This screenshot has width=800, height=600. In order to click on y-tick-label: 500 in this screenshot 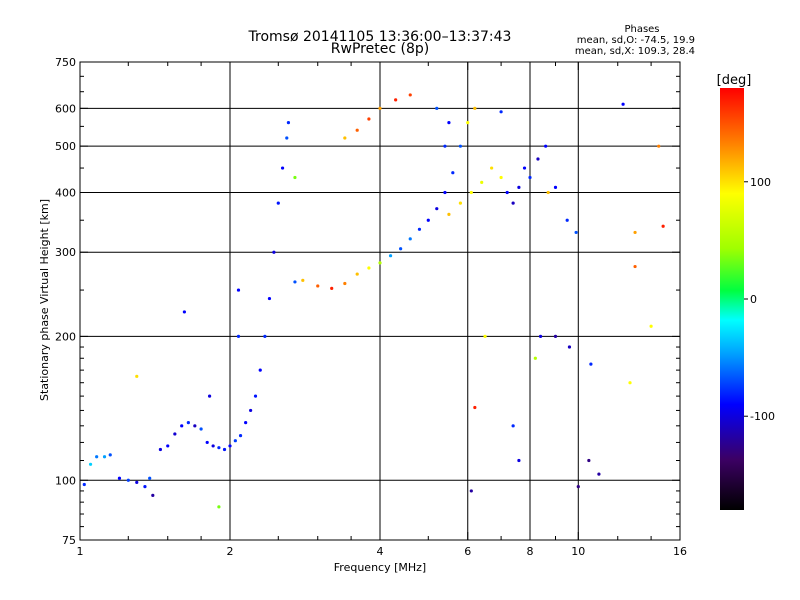, I will do `click(65, 146)`.